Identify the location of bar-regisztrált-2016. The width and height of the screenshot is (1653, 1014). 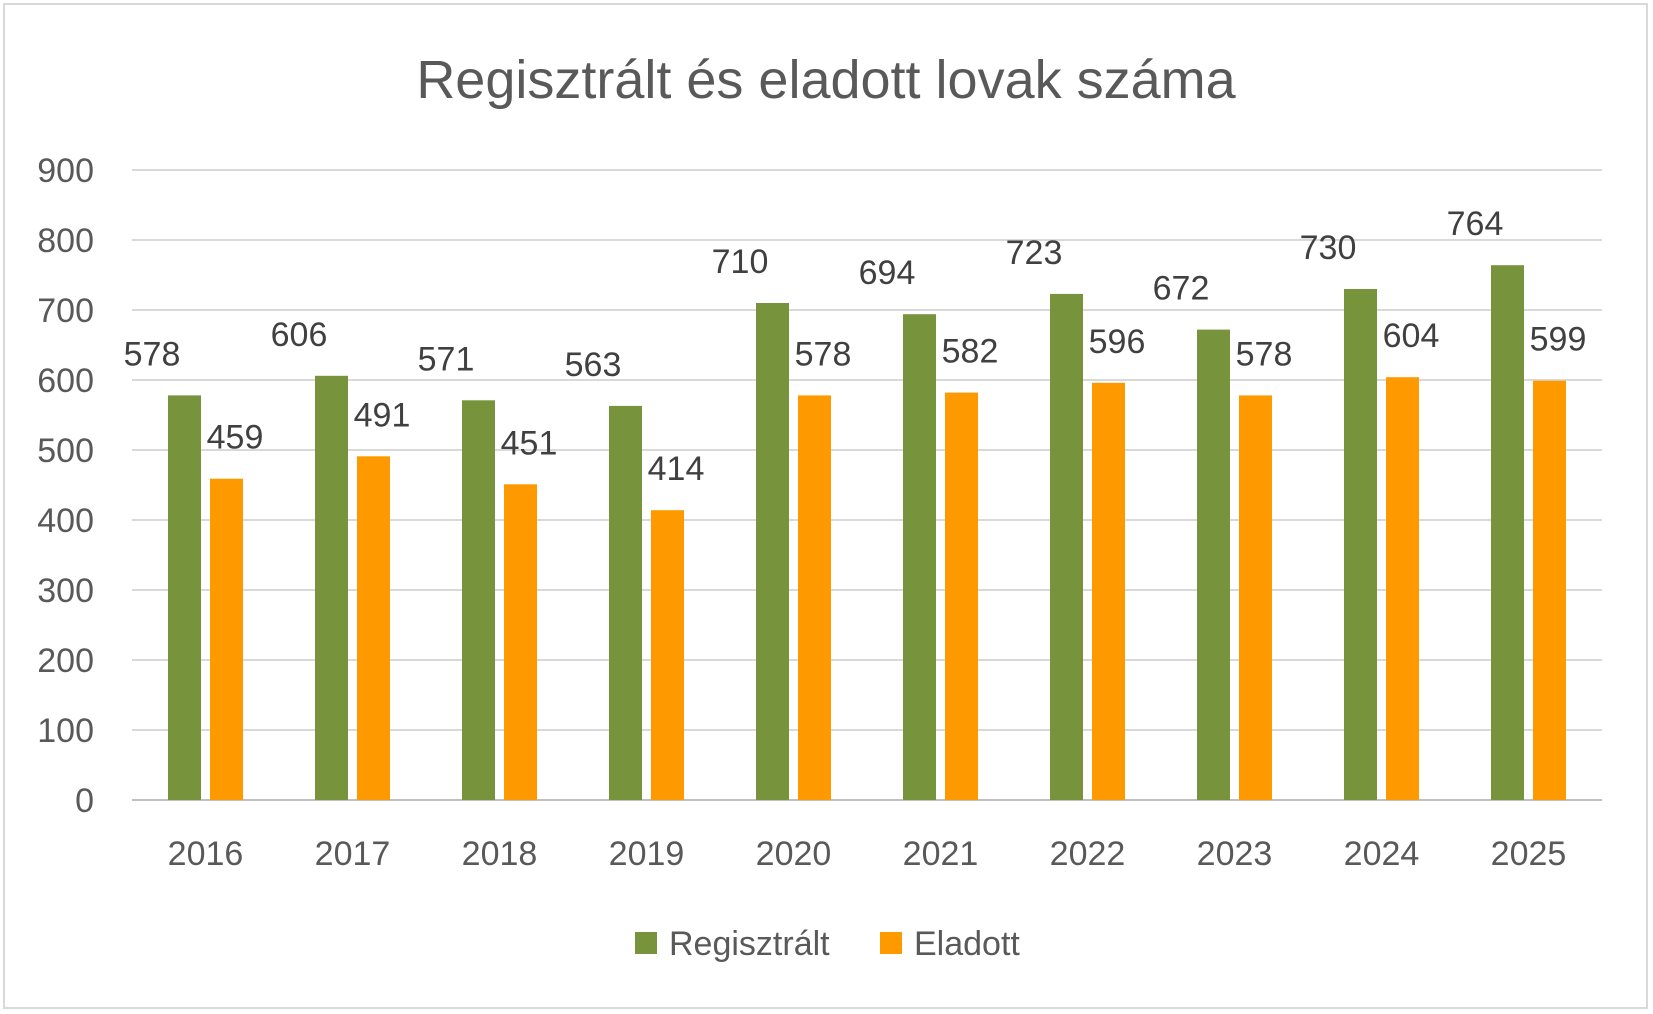
(184, 597).